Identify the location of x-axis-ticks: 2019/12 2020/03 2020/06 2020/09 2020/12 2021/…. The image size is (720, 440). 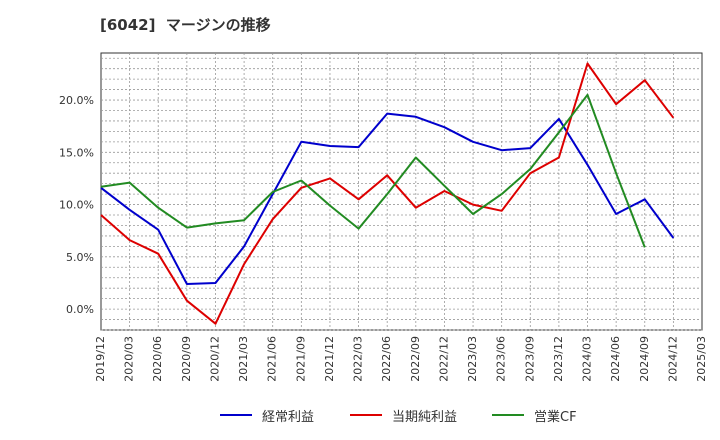
(401, 359).